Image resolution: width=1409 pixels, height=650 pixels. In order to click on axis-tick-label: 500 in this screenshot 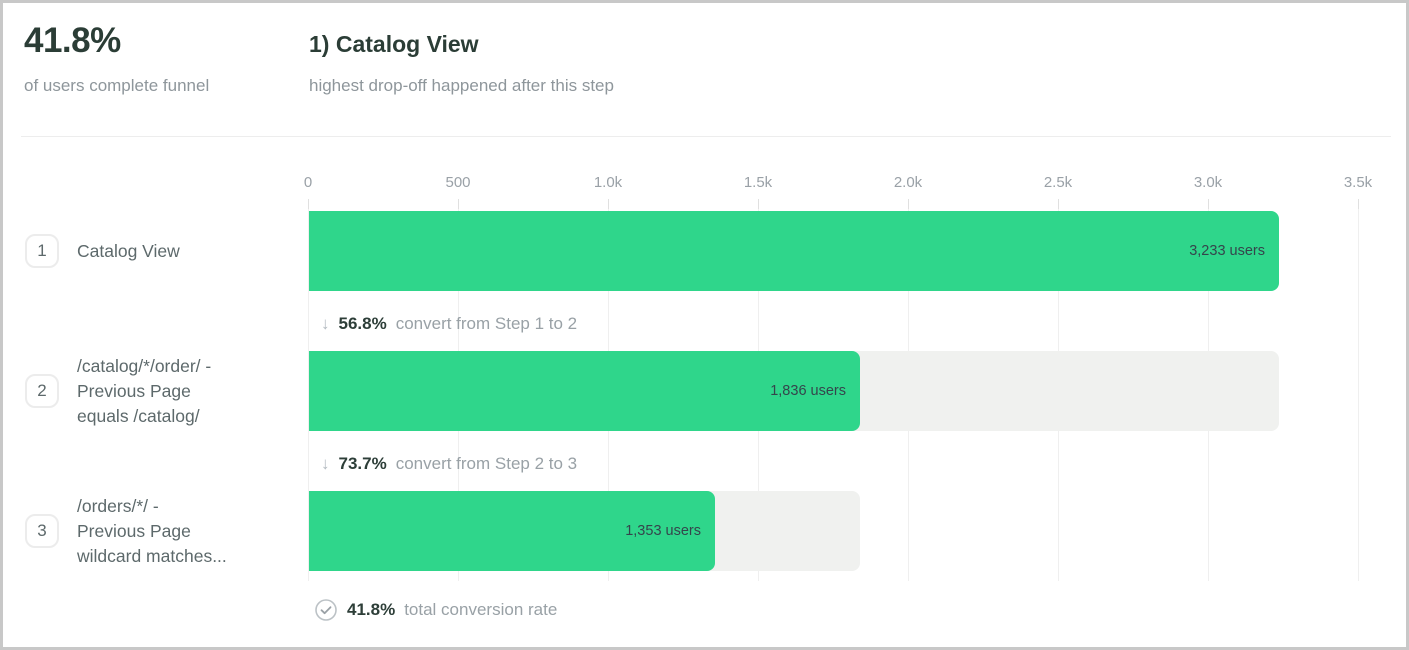, I will do `click(458, 182)`.